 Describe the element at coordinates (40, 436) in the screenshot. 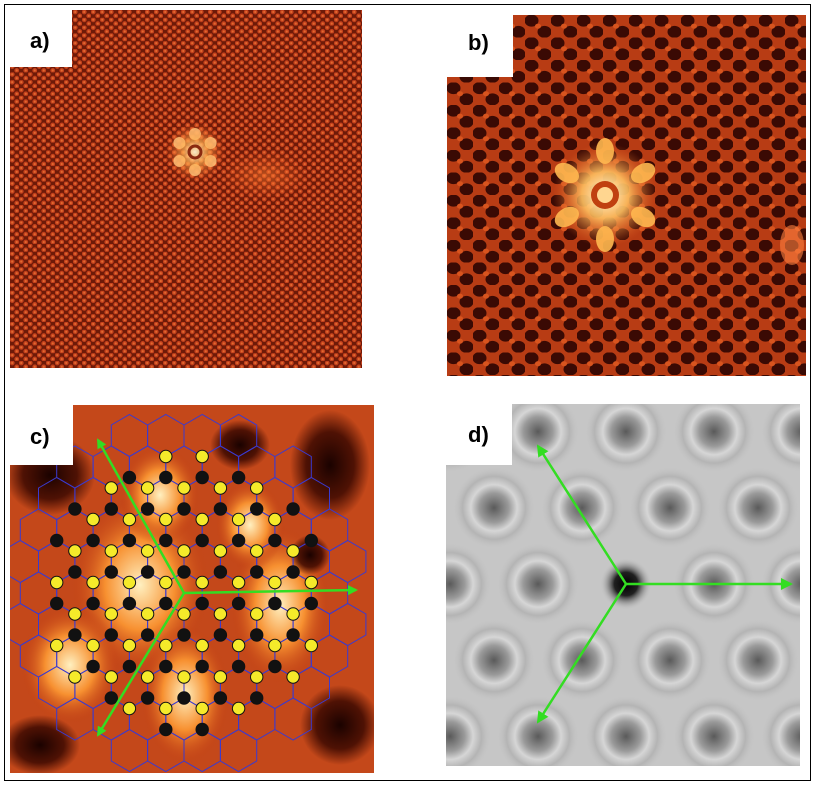

I see `panel-c-label: c)` at that location.